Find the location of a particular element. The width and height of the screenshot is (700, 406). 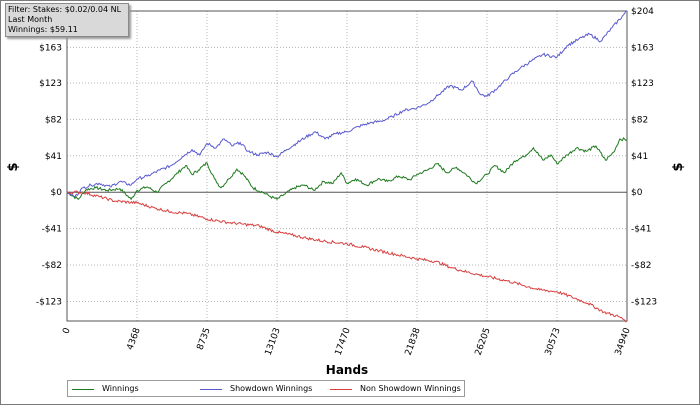

y-tick-label-right: -$82 is located at coordinates (641, 266).